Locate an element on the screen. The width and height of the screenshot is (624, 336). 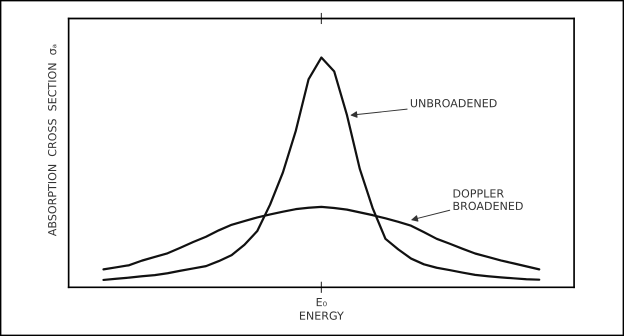
text: E₀ is located at coordinates (321, 302).